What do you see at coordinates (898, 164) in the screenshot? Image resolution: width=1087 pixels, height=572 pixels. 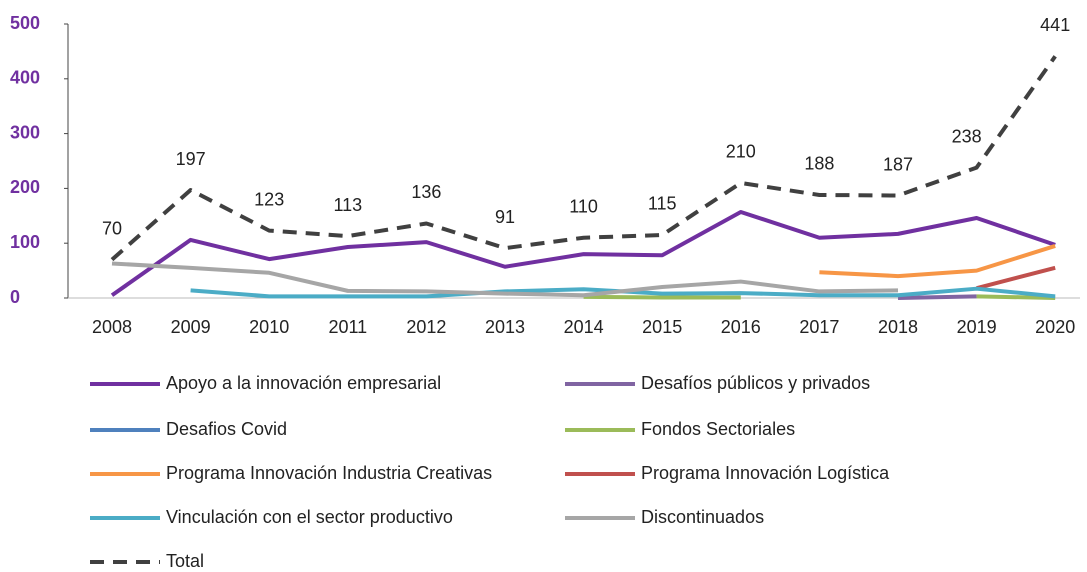 I see `data-label: 187` at bounding box center [898, 164].